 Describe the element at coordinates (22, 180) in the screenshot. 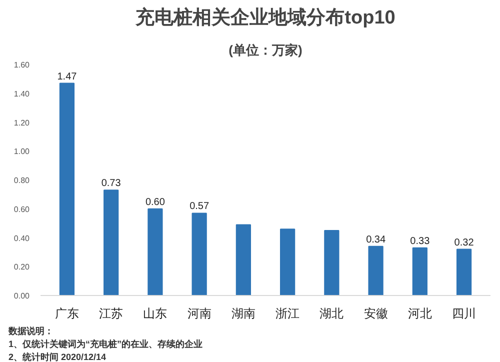

I see `y-tick-label: 0.80` at that location.